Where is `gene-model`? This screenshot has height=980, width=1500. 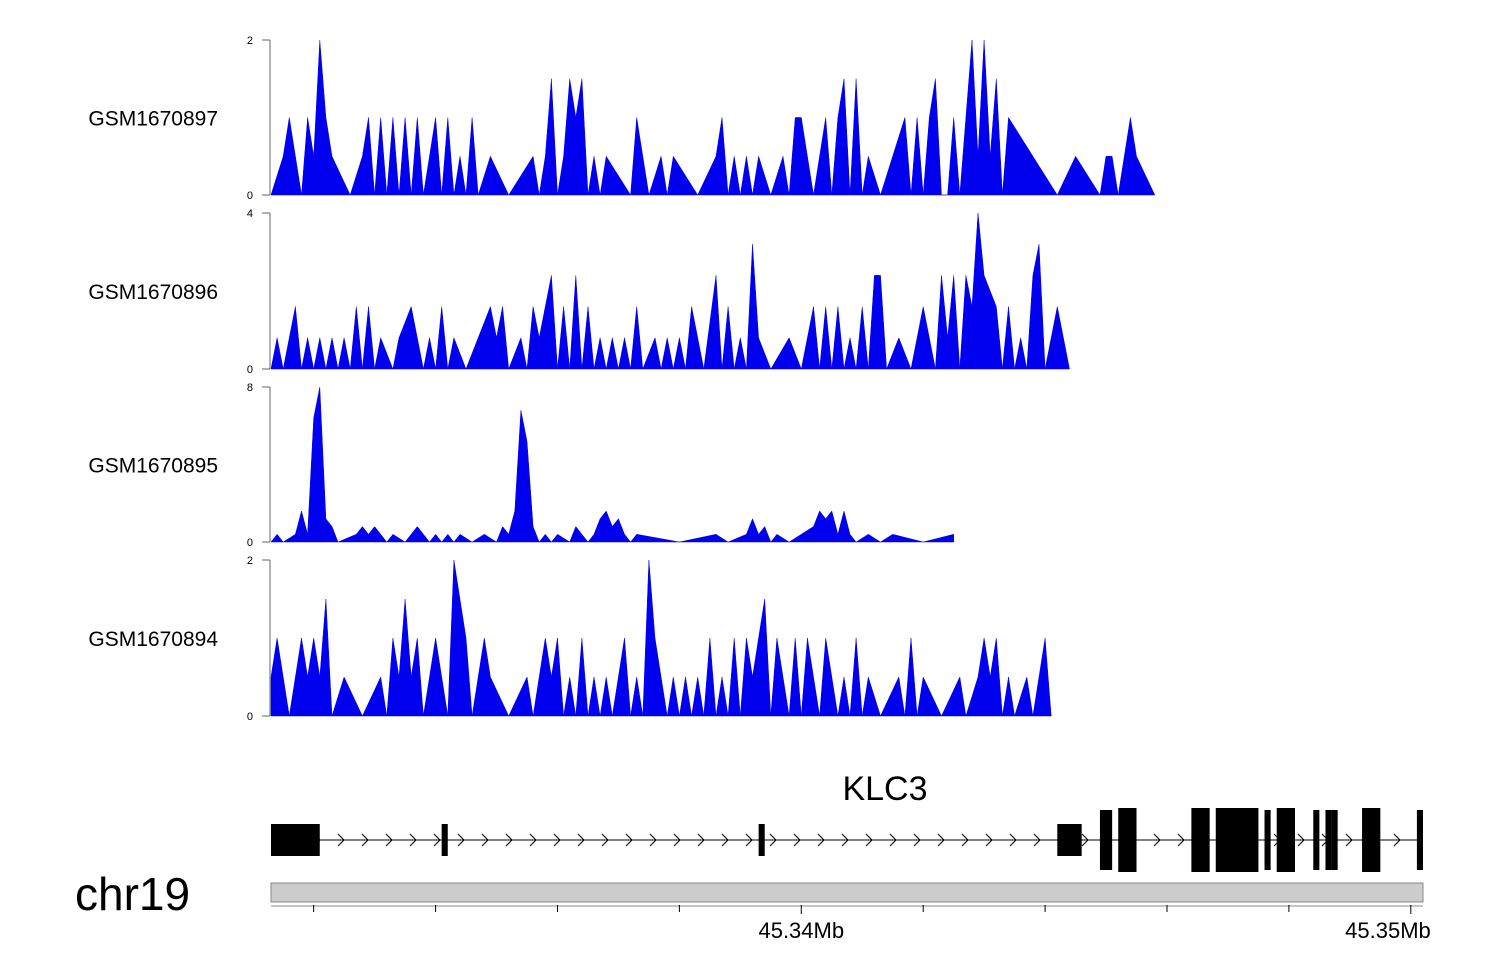 gene-model is located at coordinates (847, 840).